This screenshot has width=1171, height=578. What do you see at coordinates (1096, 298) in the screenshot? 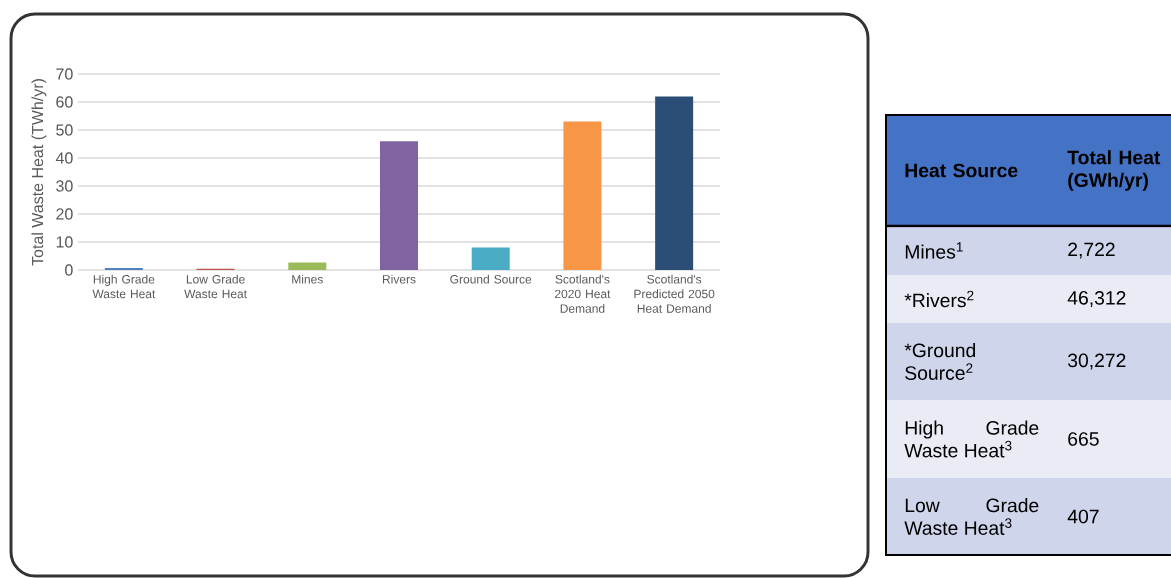
I see `text: 46,312` at bounding box center [1096, 298].